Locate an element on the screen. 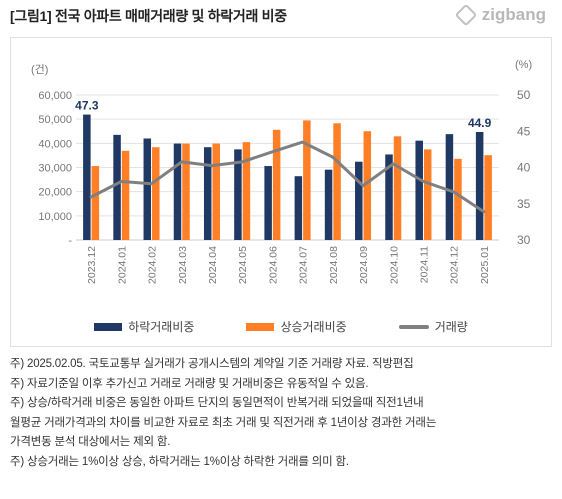  legend-label-rise: 상승거래비중 is located at coordinates (313, 327).